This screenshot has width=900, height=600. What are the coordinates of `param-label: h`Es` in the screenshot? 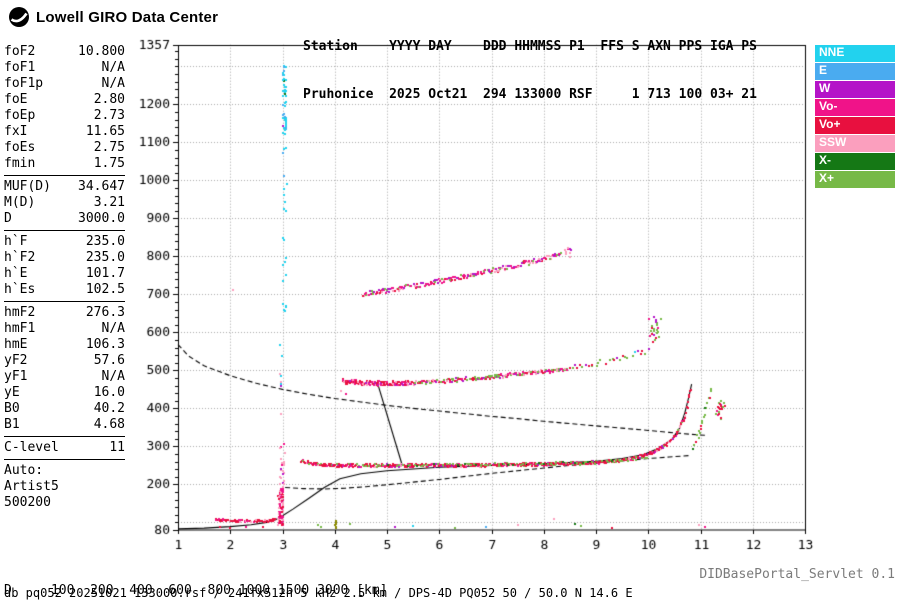 It's located at (20, 289).